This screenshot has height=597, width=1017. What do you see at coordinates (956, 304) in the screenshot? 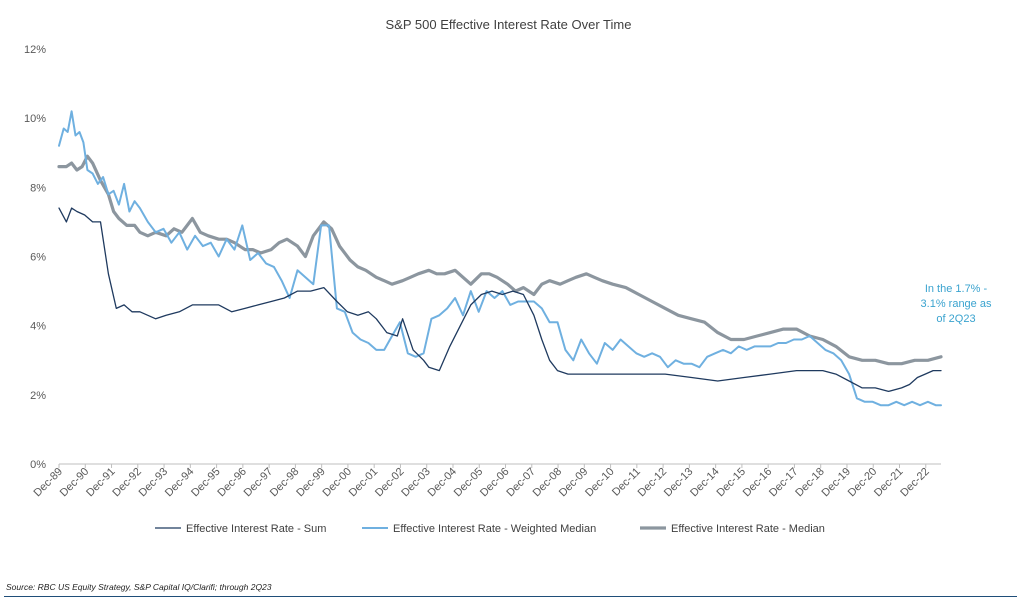
I see `range-annotation: In the 1.7% - 3.1% range as of 2Q23` at bounding box center [956, 304].